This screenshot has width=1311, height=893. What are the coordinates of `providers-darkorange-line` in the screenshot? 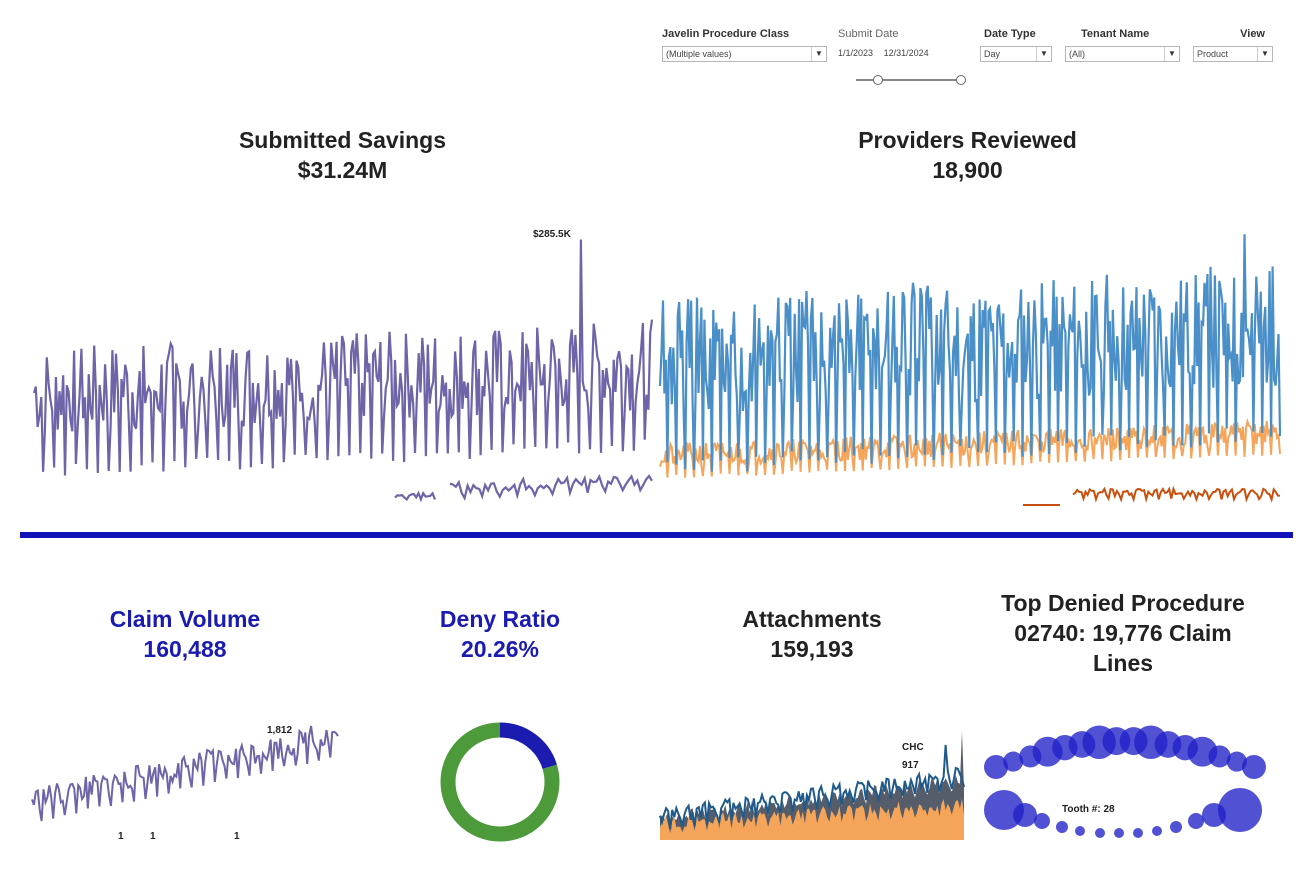 It's located at (1176, 494).